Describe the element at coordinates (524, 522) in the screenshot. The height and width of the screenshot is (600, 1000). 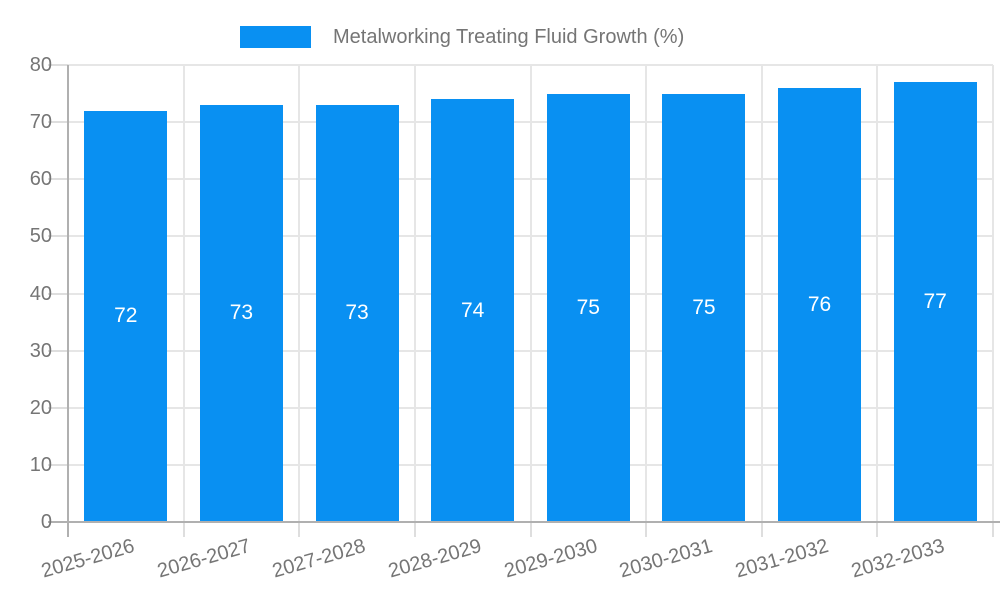
I see `x-axis-line` at that location.